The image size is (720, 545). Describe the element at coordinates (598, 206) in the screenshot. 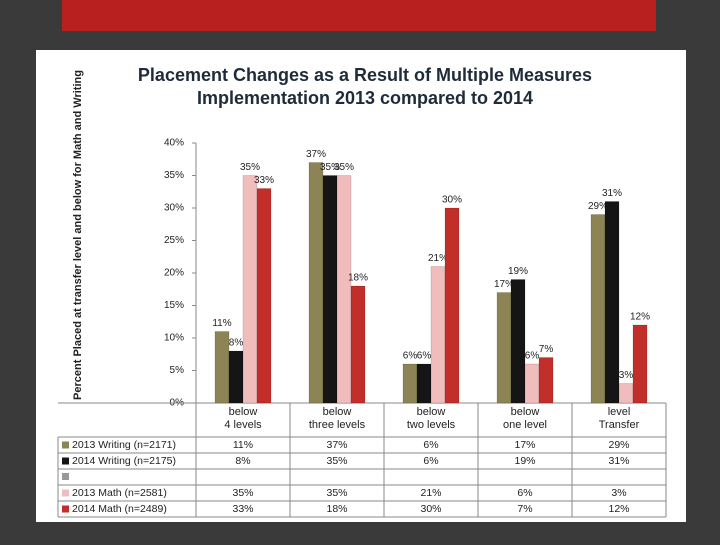

I see `data-label: 29%` at that location.